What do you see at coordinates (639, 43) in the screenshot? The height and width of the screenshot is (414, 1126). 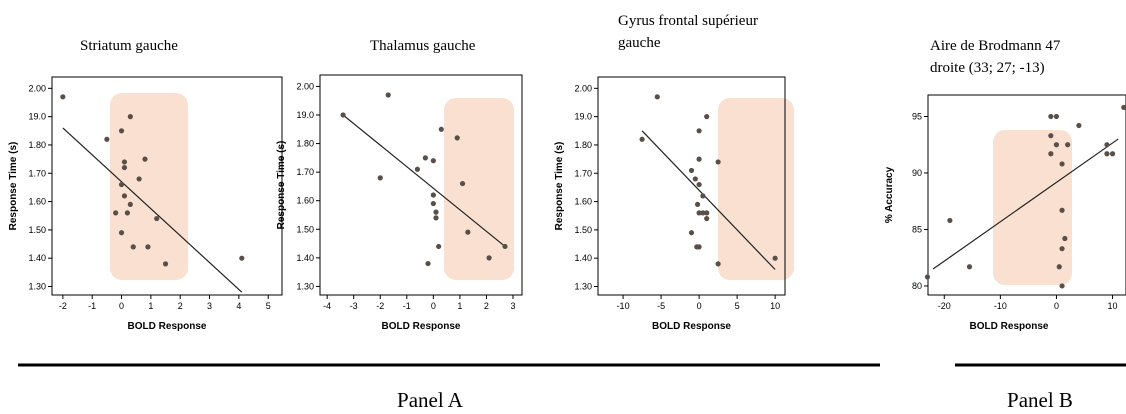 I see `chart-title: gauche` at bounding box center [639, 43].